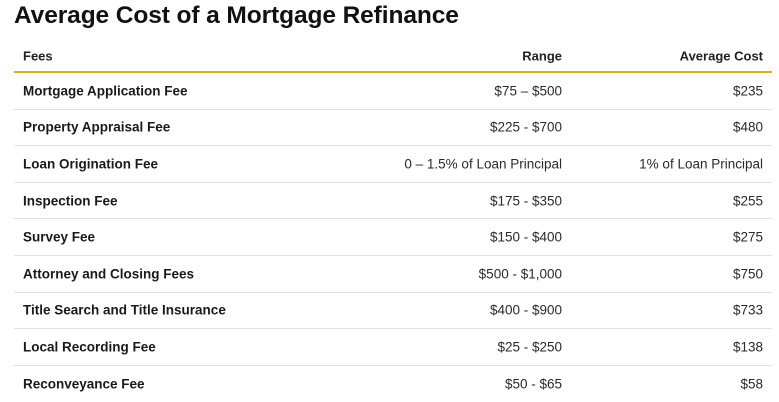  What do you see at coordinates (701, 164) in the screenshot?
I see `fee-average-cost: 1% of Loan Principal` at bounding box center [701, 164].